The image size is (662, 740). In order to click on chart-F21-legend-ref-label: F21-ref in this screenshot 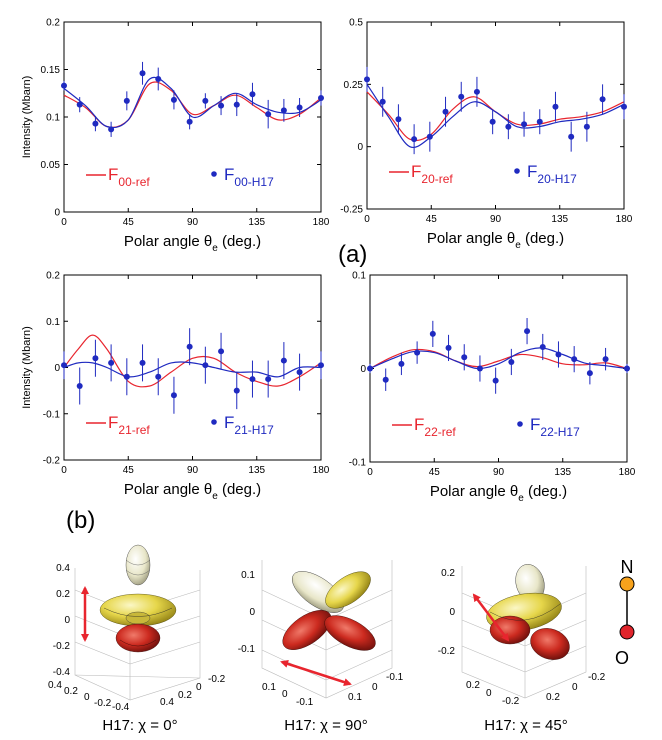, I will do `click(129, 425)`.